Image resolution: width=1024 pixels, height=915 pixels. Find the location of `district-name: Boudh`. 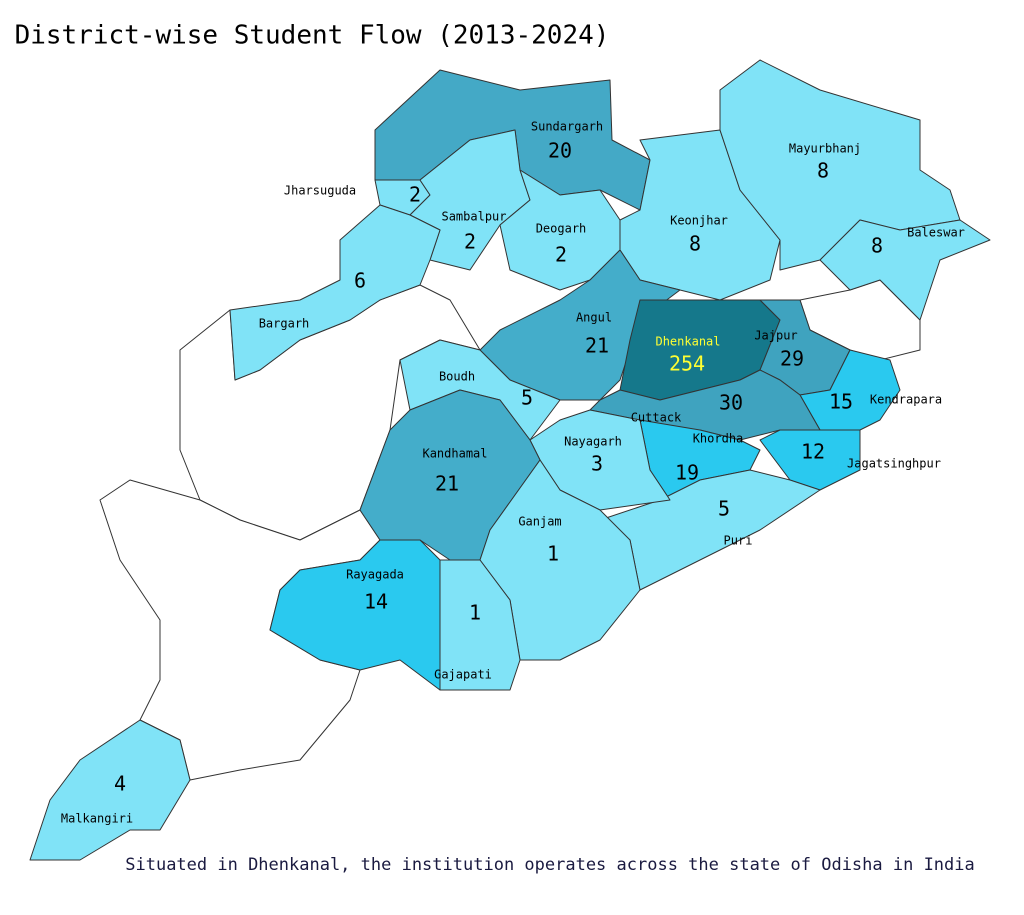

district-name: Boudh is located at coordinates (457, 377).